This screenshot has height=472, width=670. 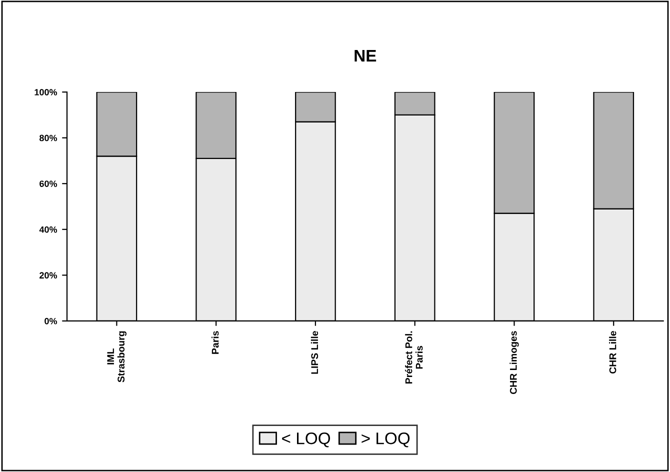 I want to click on legend-label: < LOQ, so click(x=306, y=440).